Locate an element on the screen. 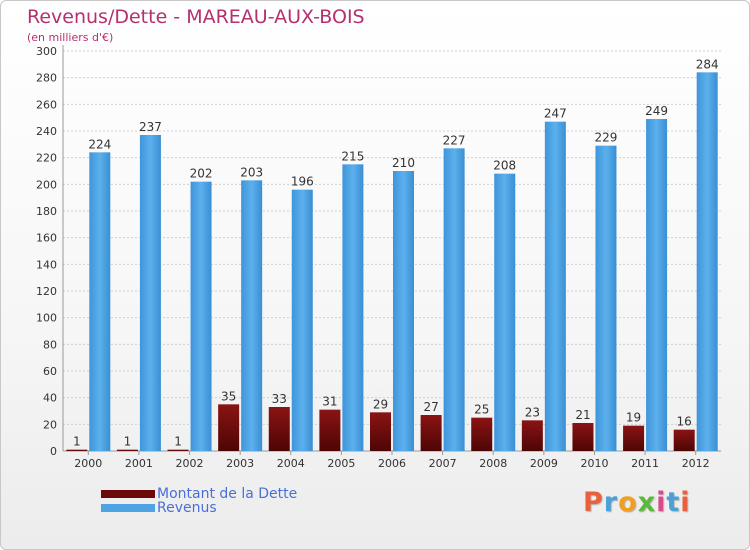 This screenshot has height=550, width=750. data-label-revenus: 224 is located at coordinates (99, 144).